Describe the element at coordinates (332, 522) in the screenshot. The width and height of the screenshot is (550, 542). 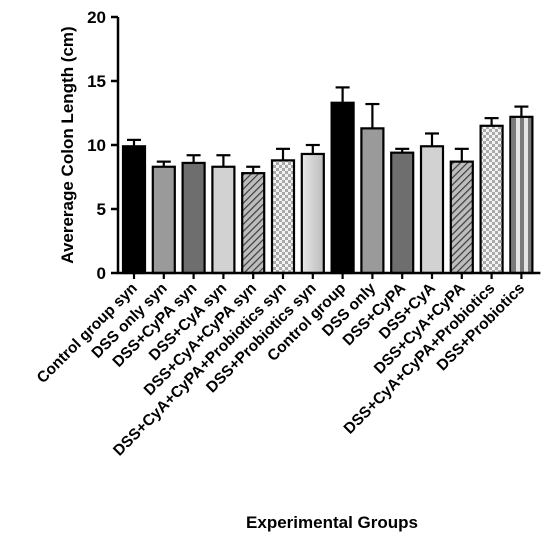
I see `x-axis-label: Experimental Groups` at that location.